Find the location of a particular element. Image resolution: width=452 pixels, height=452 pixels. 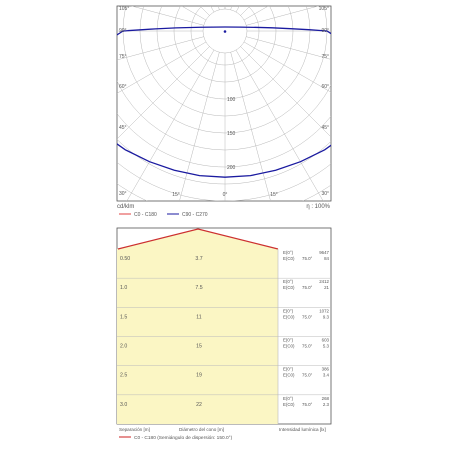

separation-value: 1.5 is located at coordinates (123, 317).